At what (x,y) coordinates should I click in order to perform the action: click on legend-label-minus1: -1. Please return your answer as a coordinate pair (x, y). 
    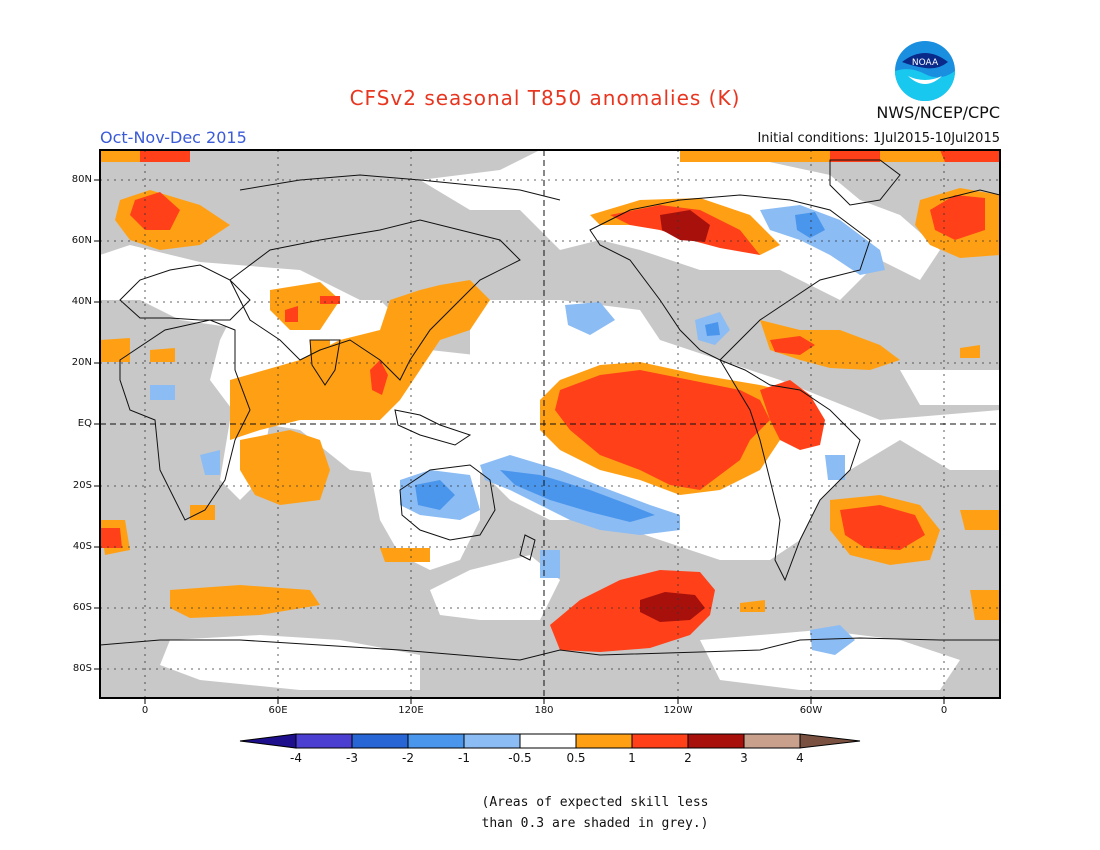
    Looking at the image, I should click on (464, 758).